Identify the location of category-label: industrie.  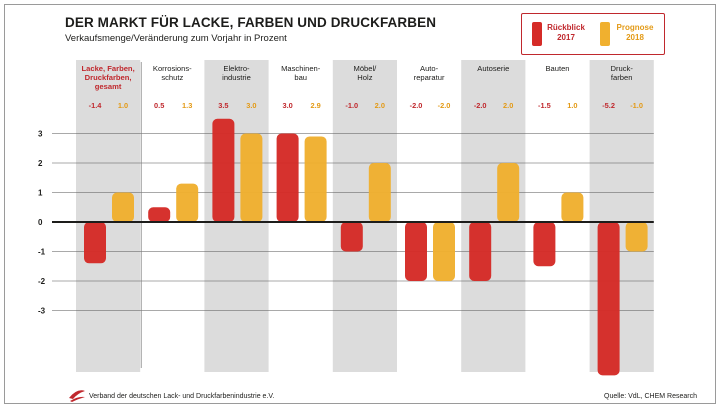
(236, 77).